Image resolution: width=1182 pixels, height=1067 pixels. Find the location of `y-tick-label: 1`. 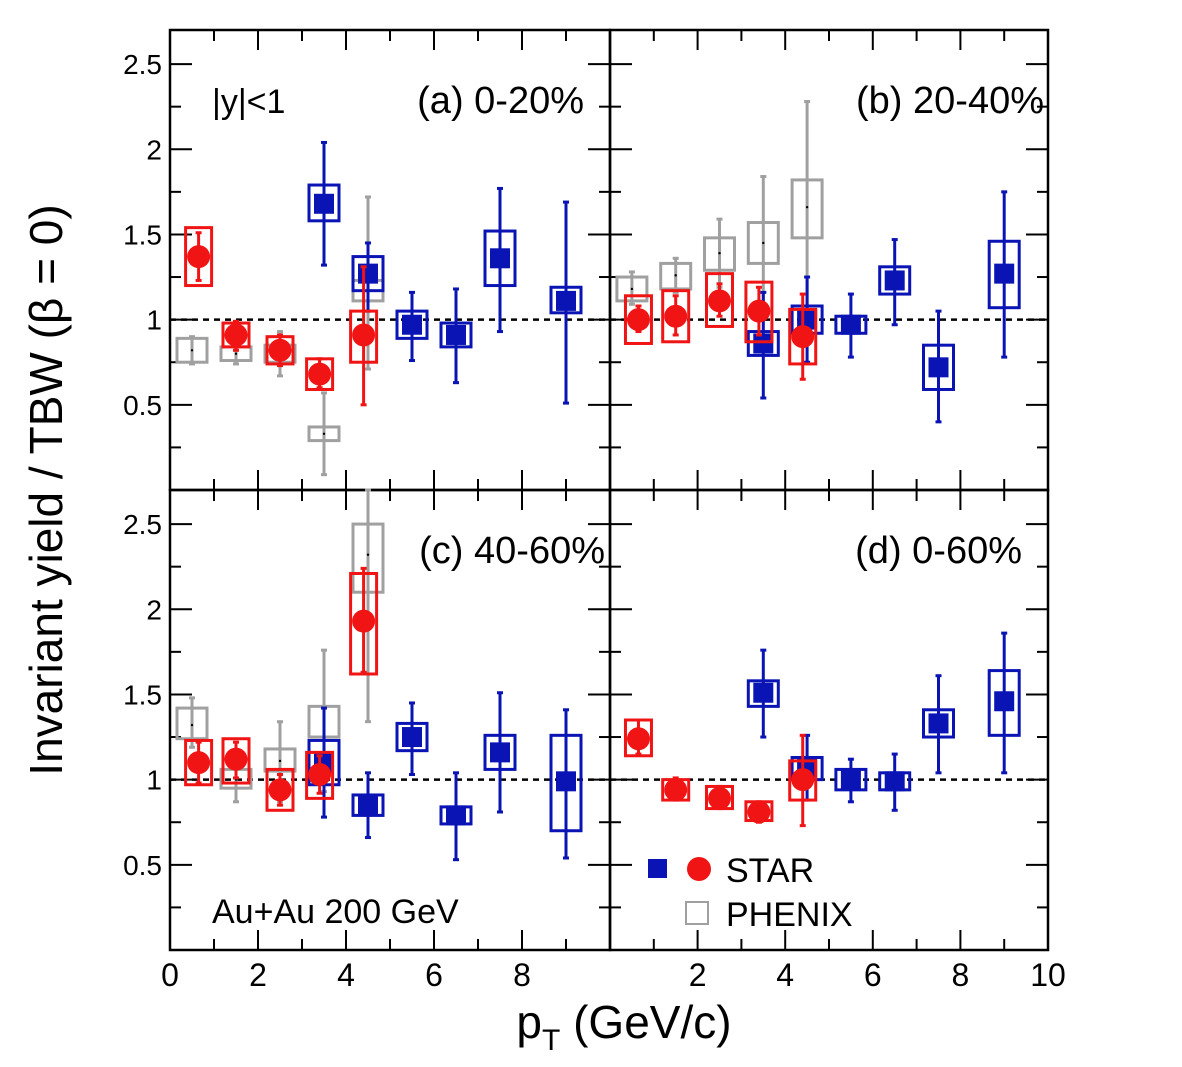

y-tick-label: 1 is located at coordinates (154, 320).